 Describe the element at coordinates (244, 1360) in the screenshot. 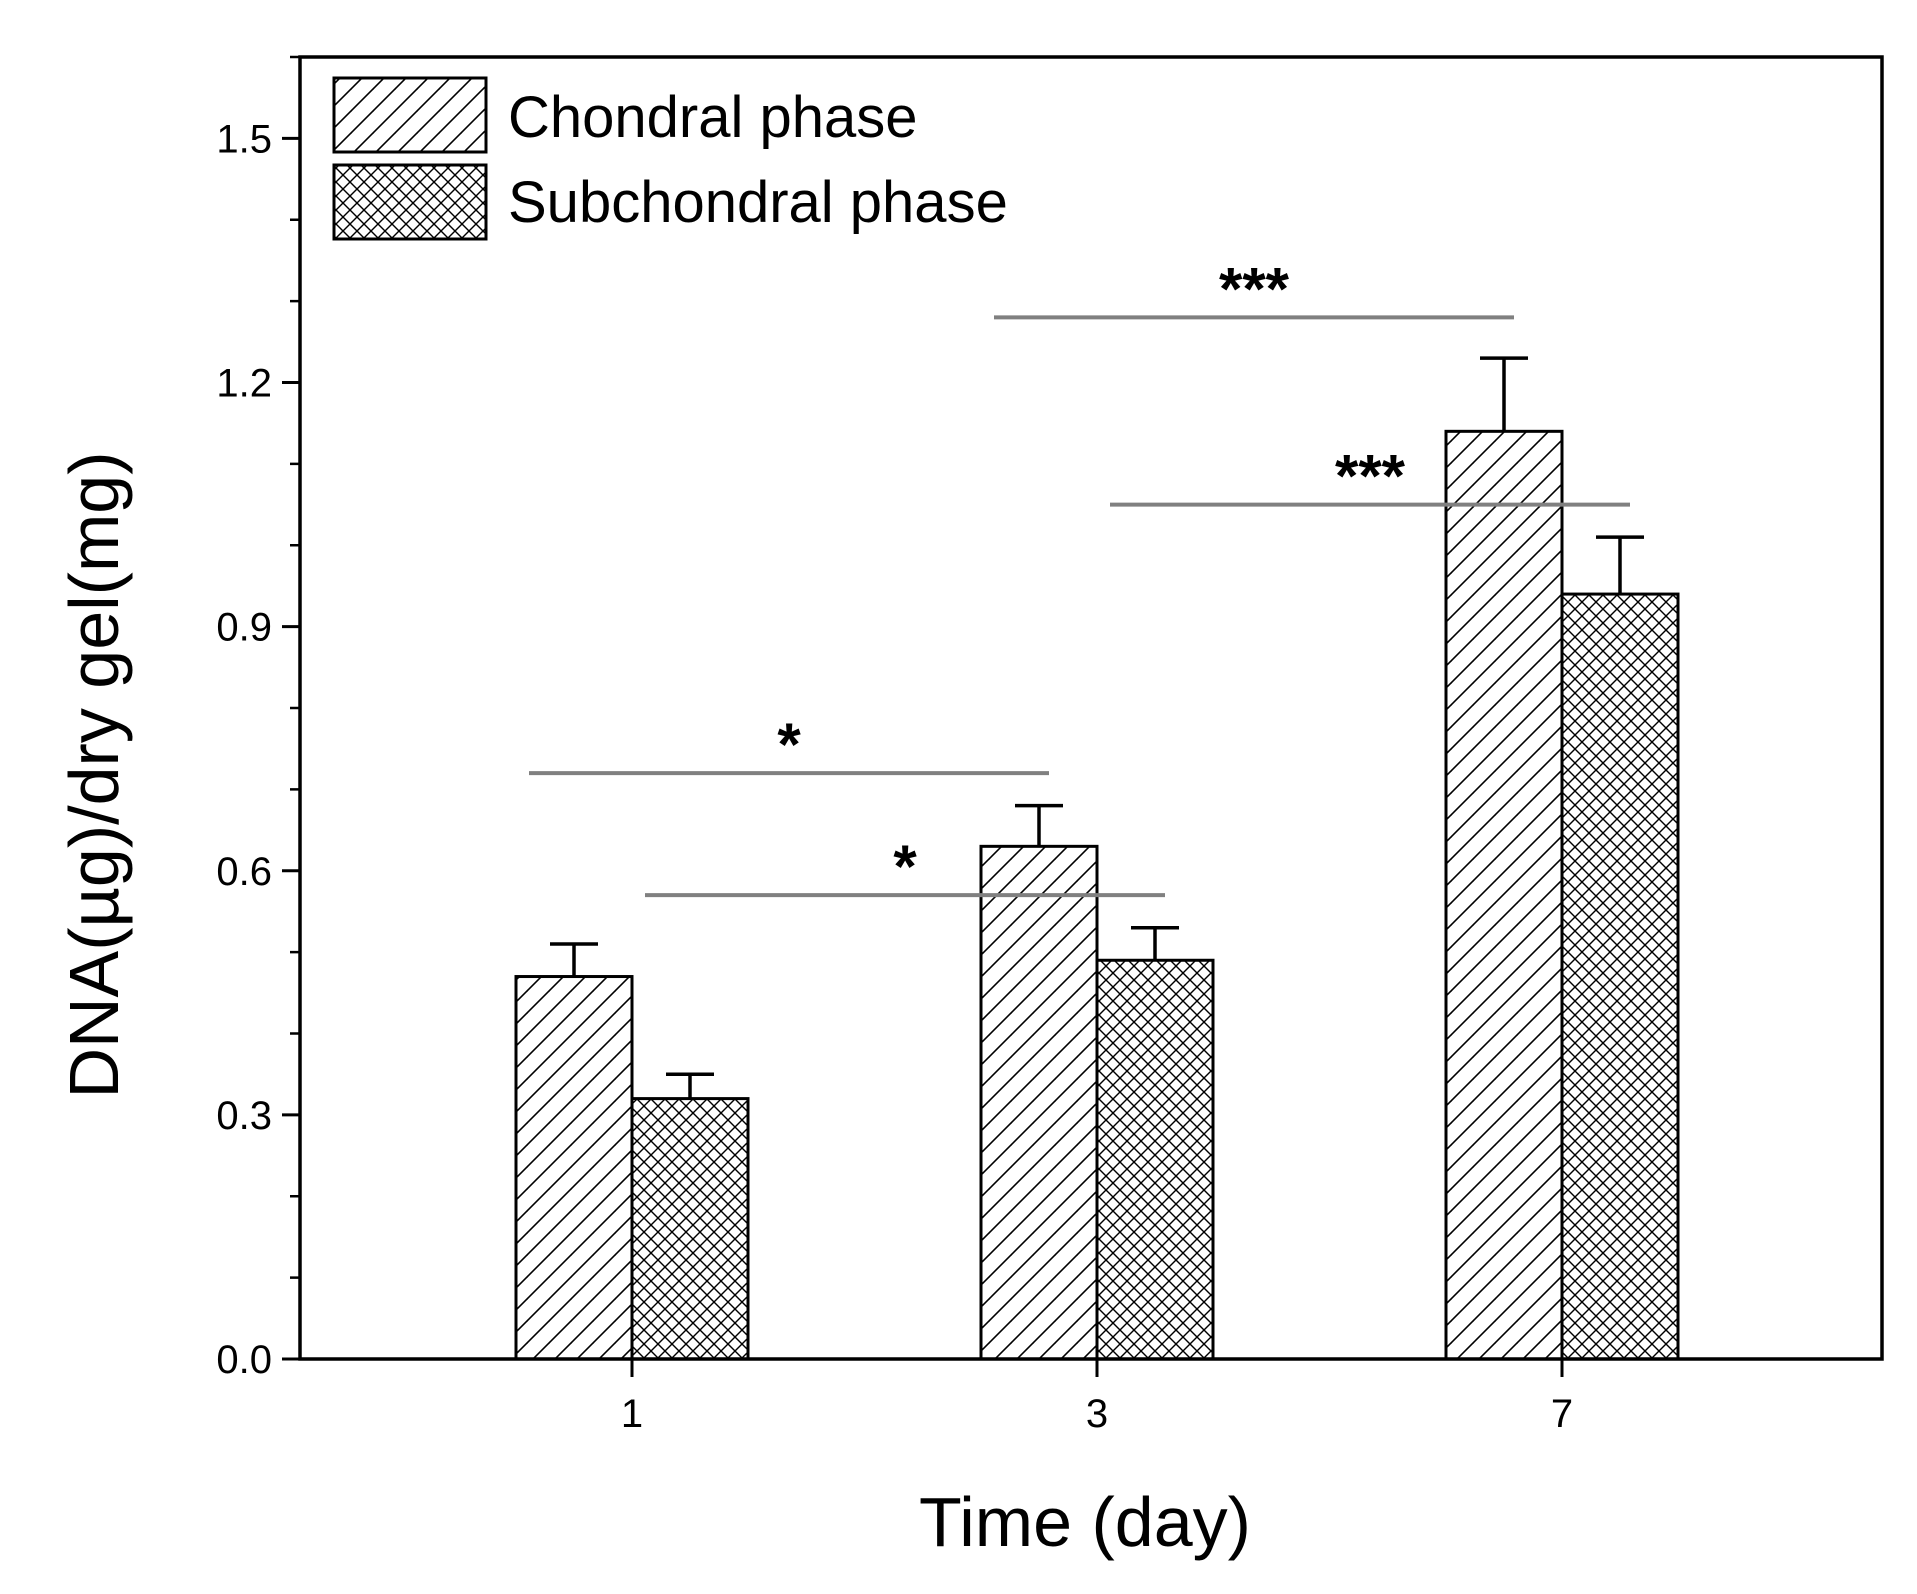

I see `y-tick-label-0.0: 0.0` at that location.